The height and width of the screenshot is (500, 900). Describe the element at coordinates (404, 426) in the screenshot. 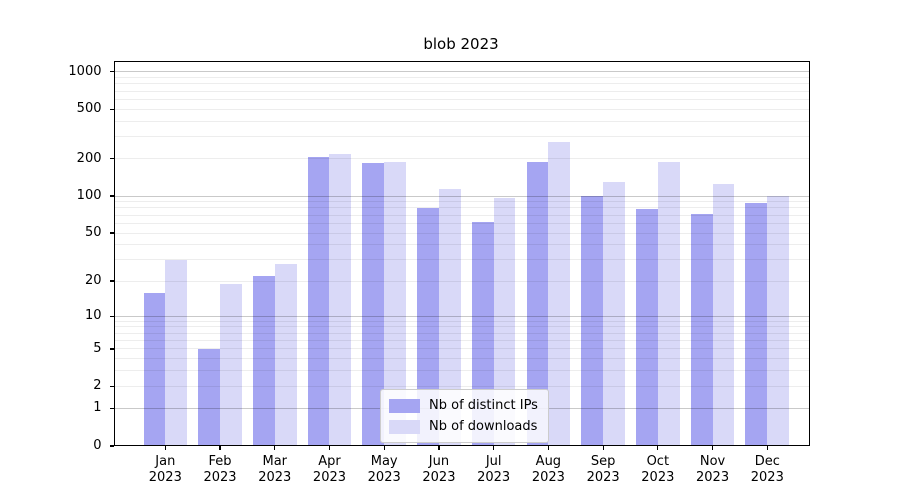

I see `legend-swatch-downloads` at that location.